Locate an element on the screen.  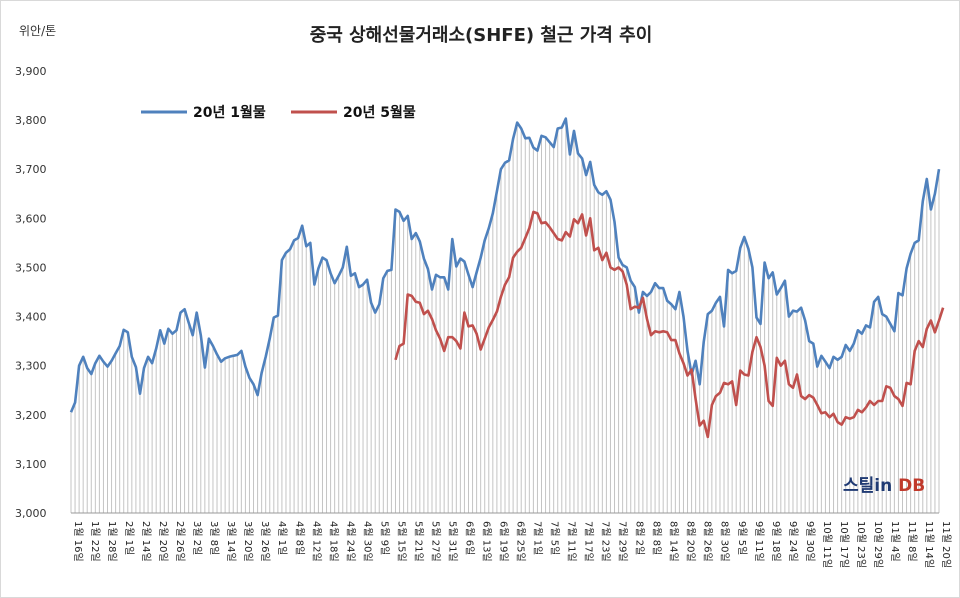
logo-part-2: in is located at coordinates (883, 486).